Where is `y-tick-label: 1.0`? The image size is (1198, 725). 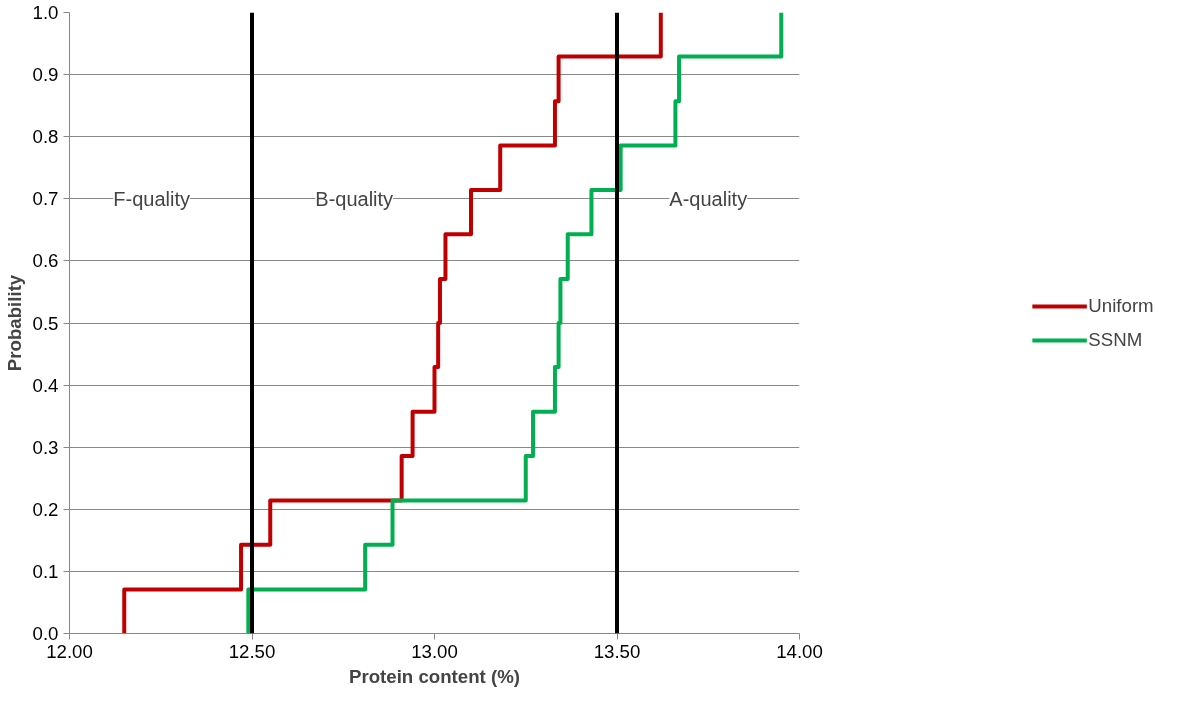 y-tick-label: 1.0 is located at coordinates (45, 12).